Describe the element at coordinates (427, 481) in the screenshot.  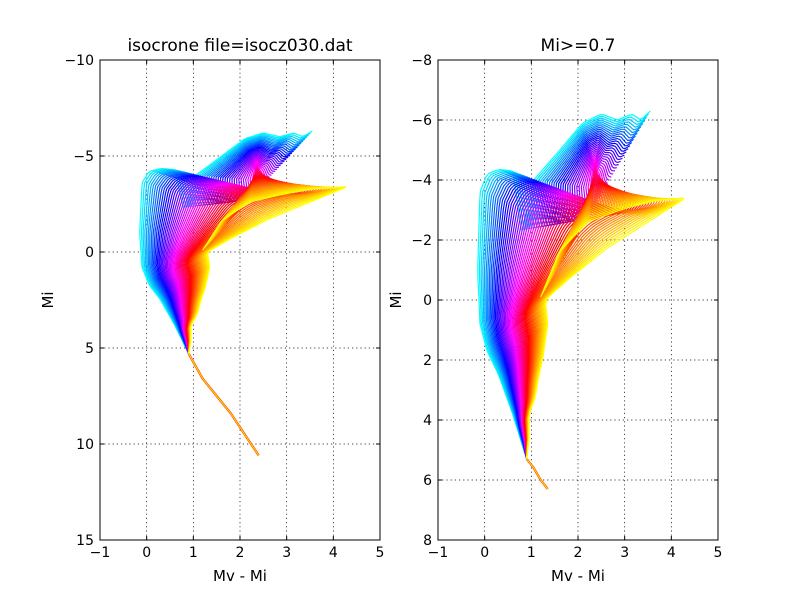
I see `y-tick-label: 6` at that location.